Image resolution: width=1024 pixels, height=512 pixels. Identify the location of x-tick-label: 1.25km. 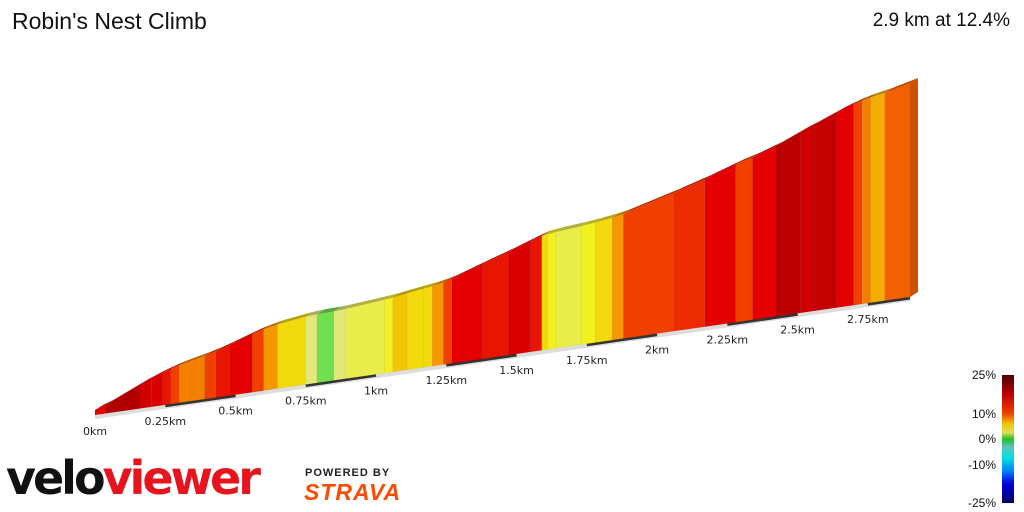
(447, 380).